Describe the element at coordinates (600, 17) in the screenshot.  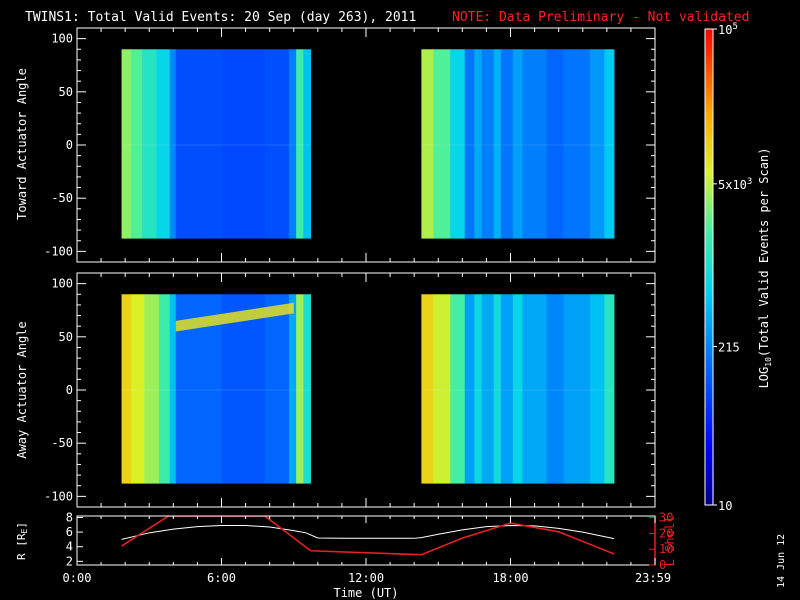
I see `preliminary-note: NOTE: Data Preliminary - Not validated` at that location.